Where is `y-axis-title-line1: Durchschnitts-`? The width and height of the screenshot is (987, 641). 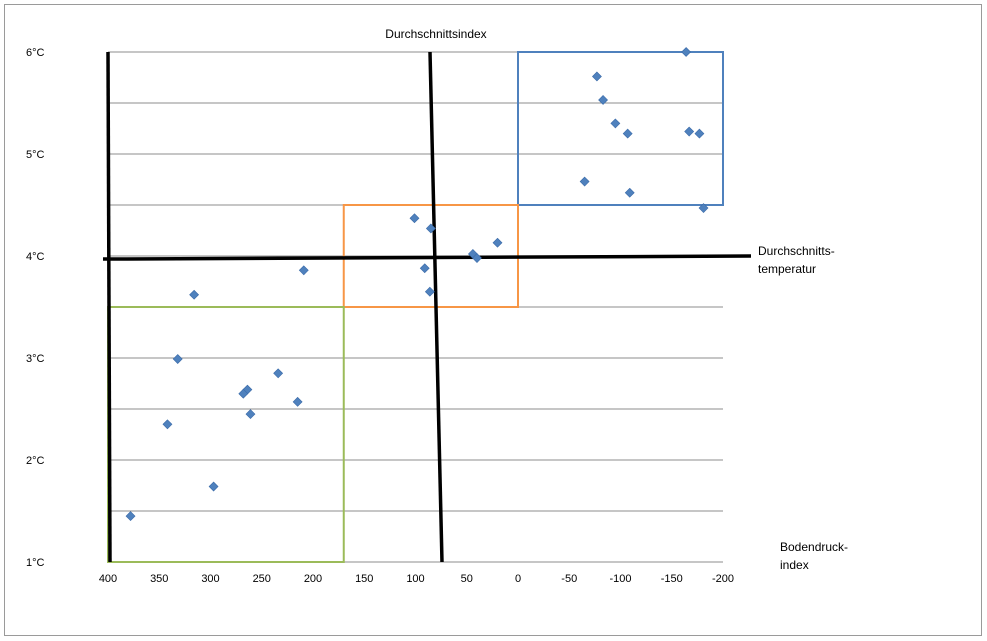 y-axis-title-line1: Durchschnitts- is located at coordinates (796, 251).